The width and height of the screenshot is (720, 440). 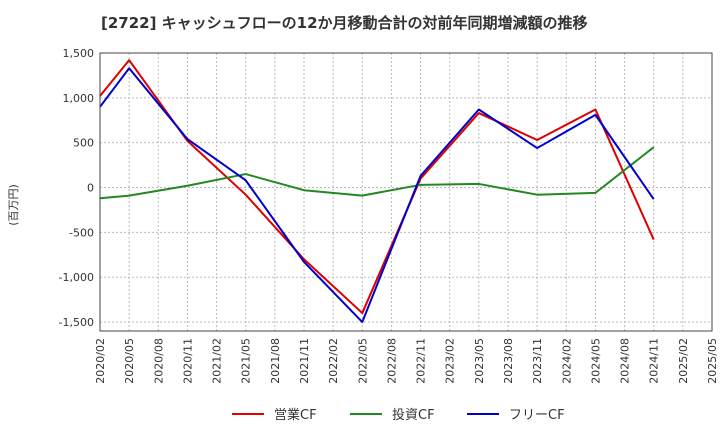 I want to click on x-tick-label: 2023/02, so click(x=450, y=361).